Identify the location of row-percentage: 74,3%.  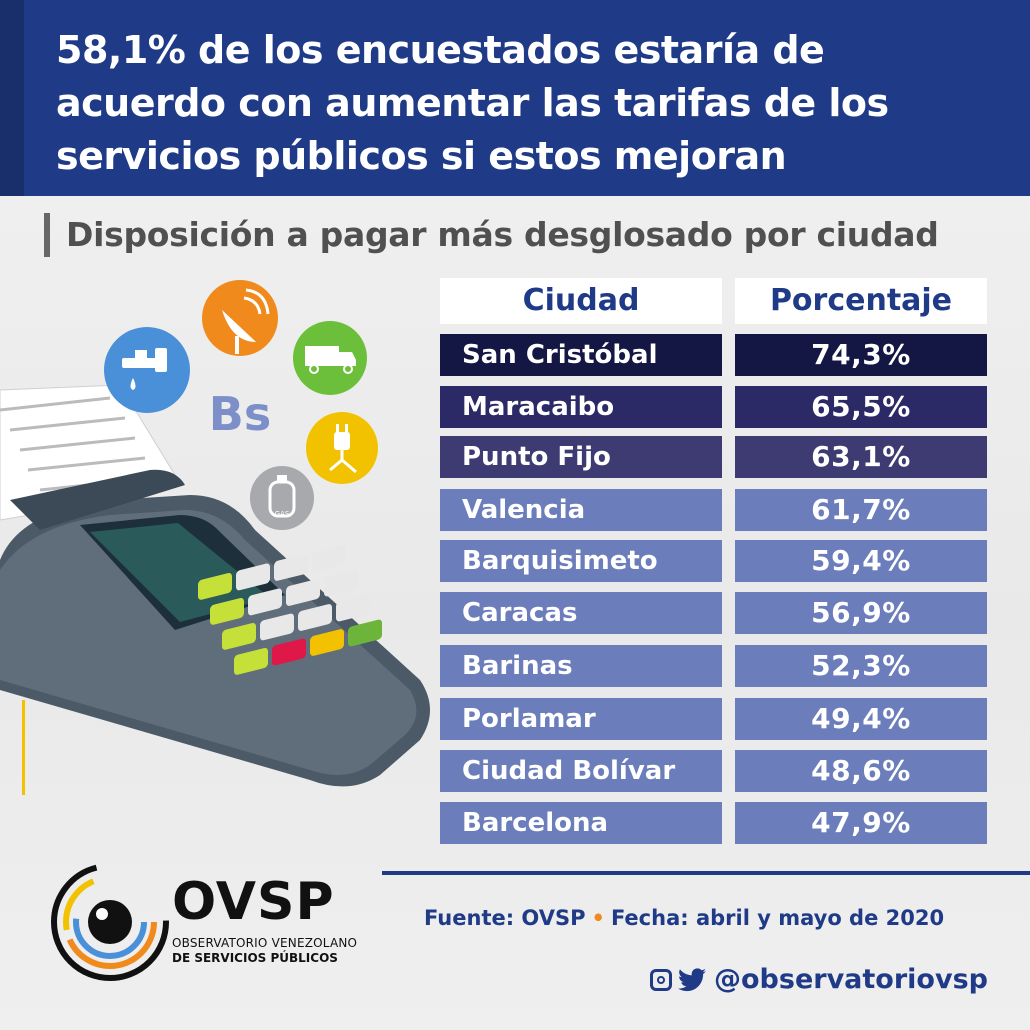
(861, 355).